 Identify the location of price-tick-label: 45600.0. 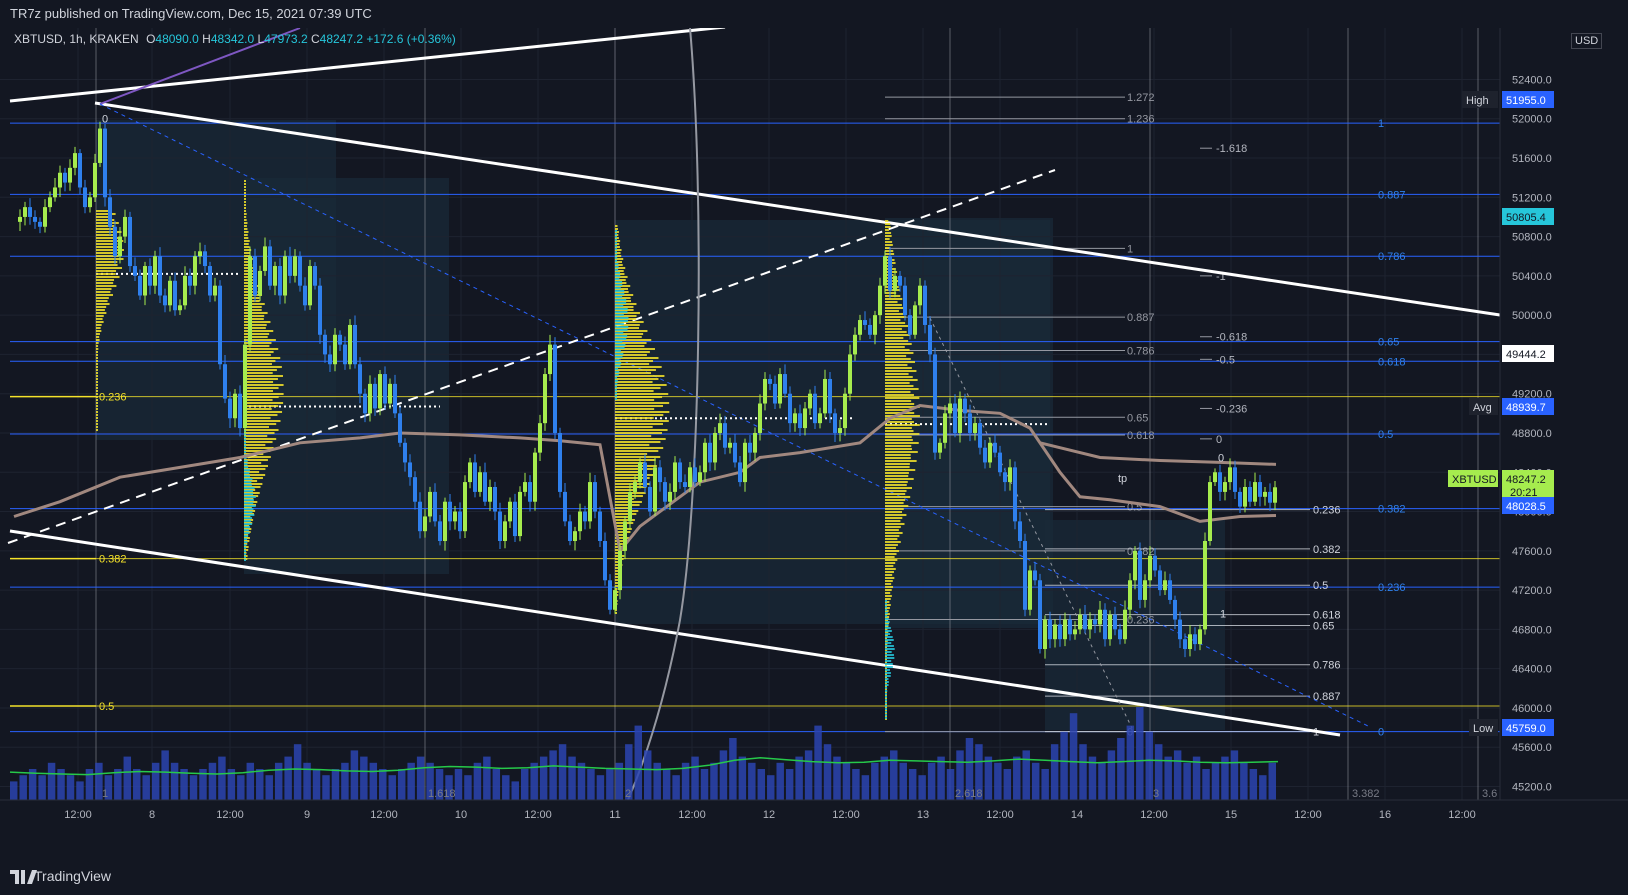
(1532, 748).